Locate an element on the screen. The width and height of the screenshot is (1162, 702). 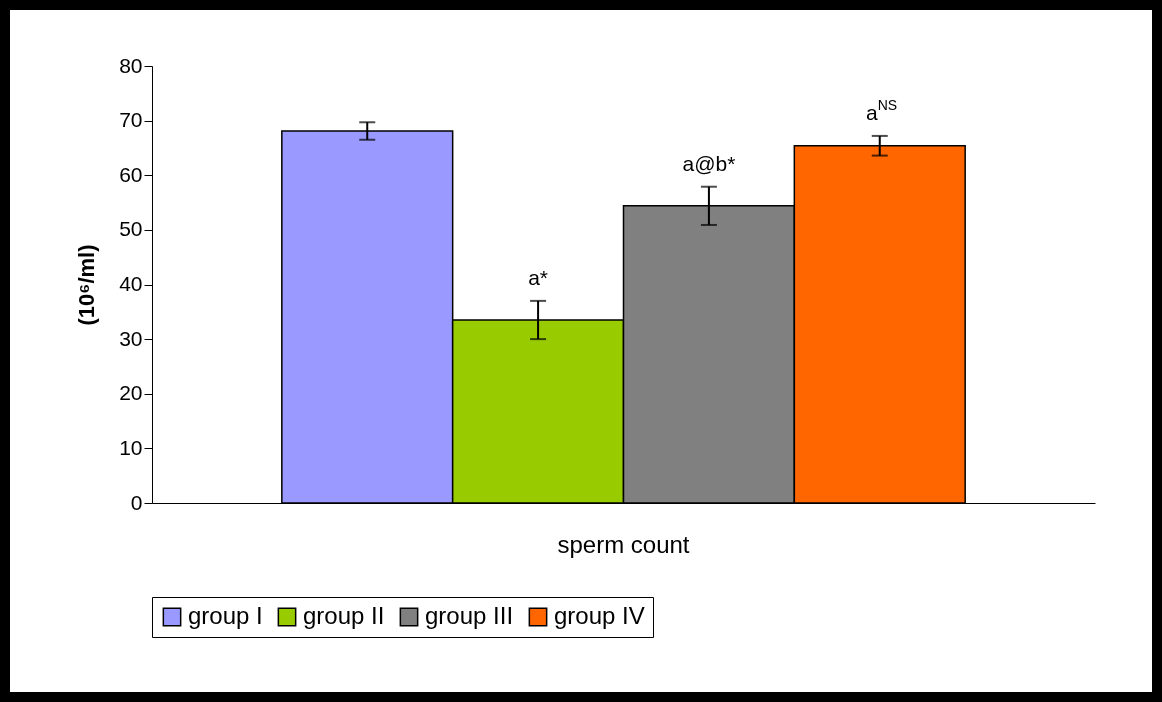
x-tick-label: sperm count is located at coordinates (623, 544).